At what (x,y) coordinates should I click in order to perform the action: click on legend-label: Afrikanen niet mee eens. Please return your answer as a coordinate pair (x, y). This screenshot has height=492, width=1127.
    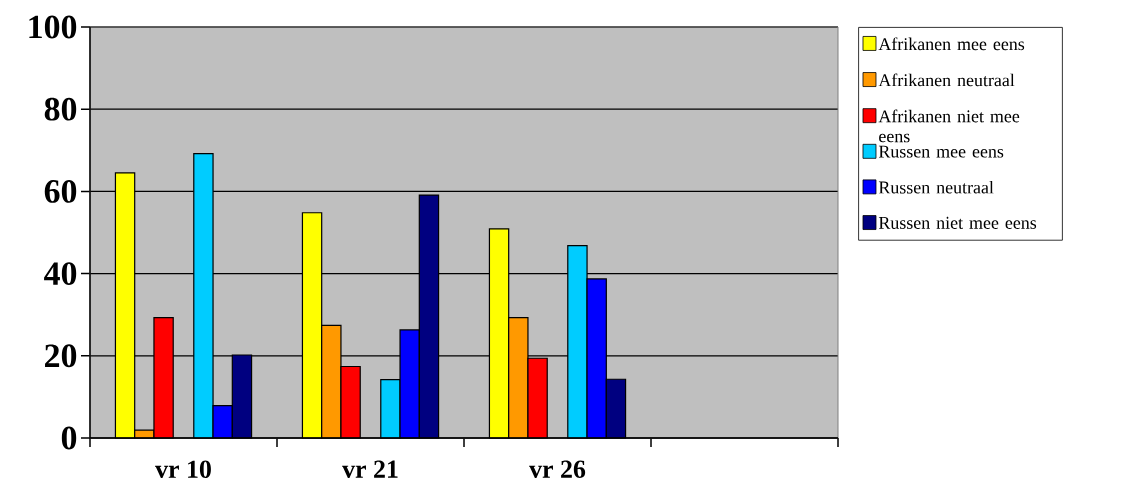
    Looking at the image, I should click on (949, 126).